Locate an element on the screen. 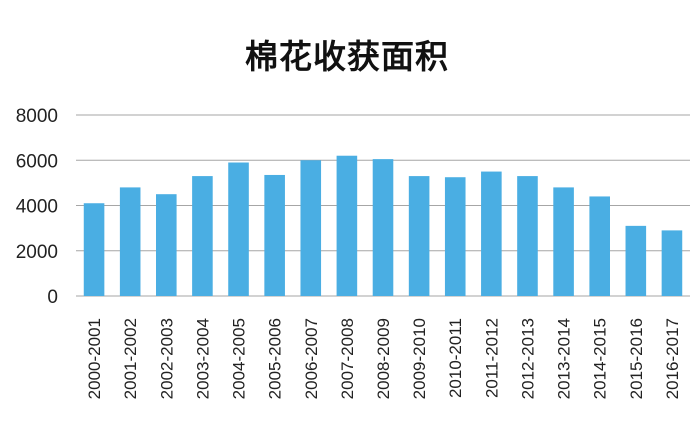 The image size is (694, 432). x-tick-label: 2002-2003 is located at coordinates (166, 358).